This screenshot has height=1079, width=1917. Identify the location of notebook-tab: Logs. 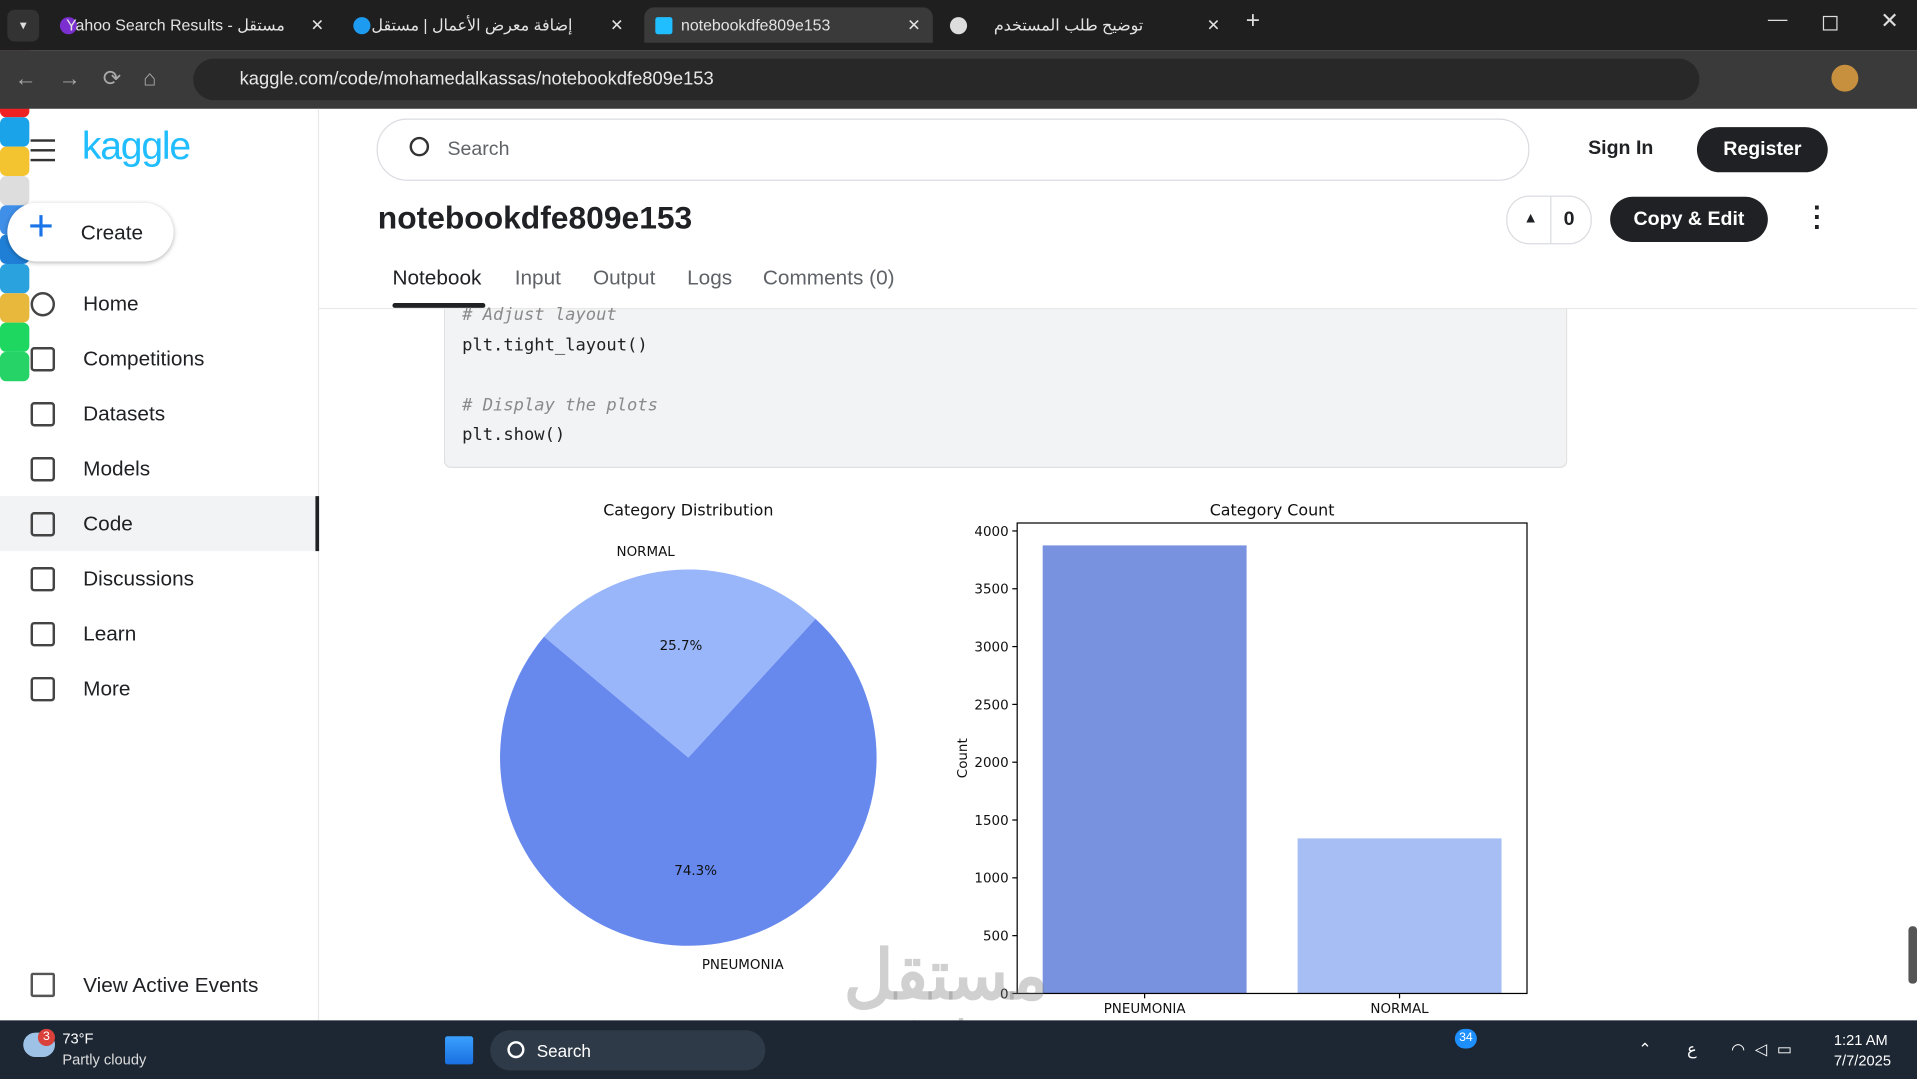
(710, 278).